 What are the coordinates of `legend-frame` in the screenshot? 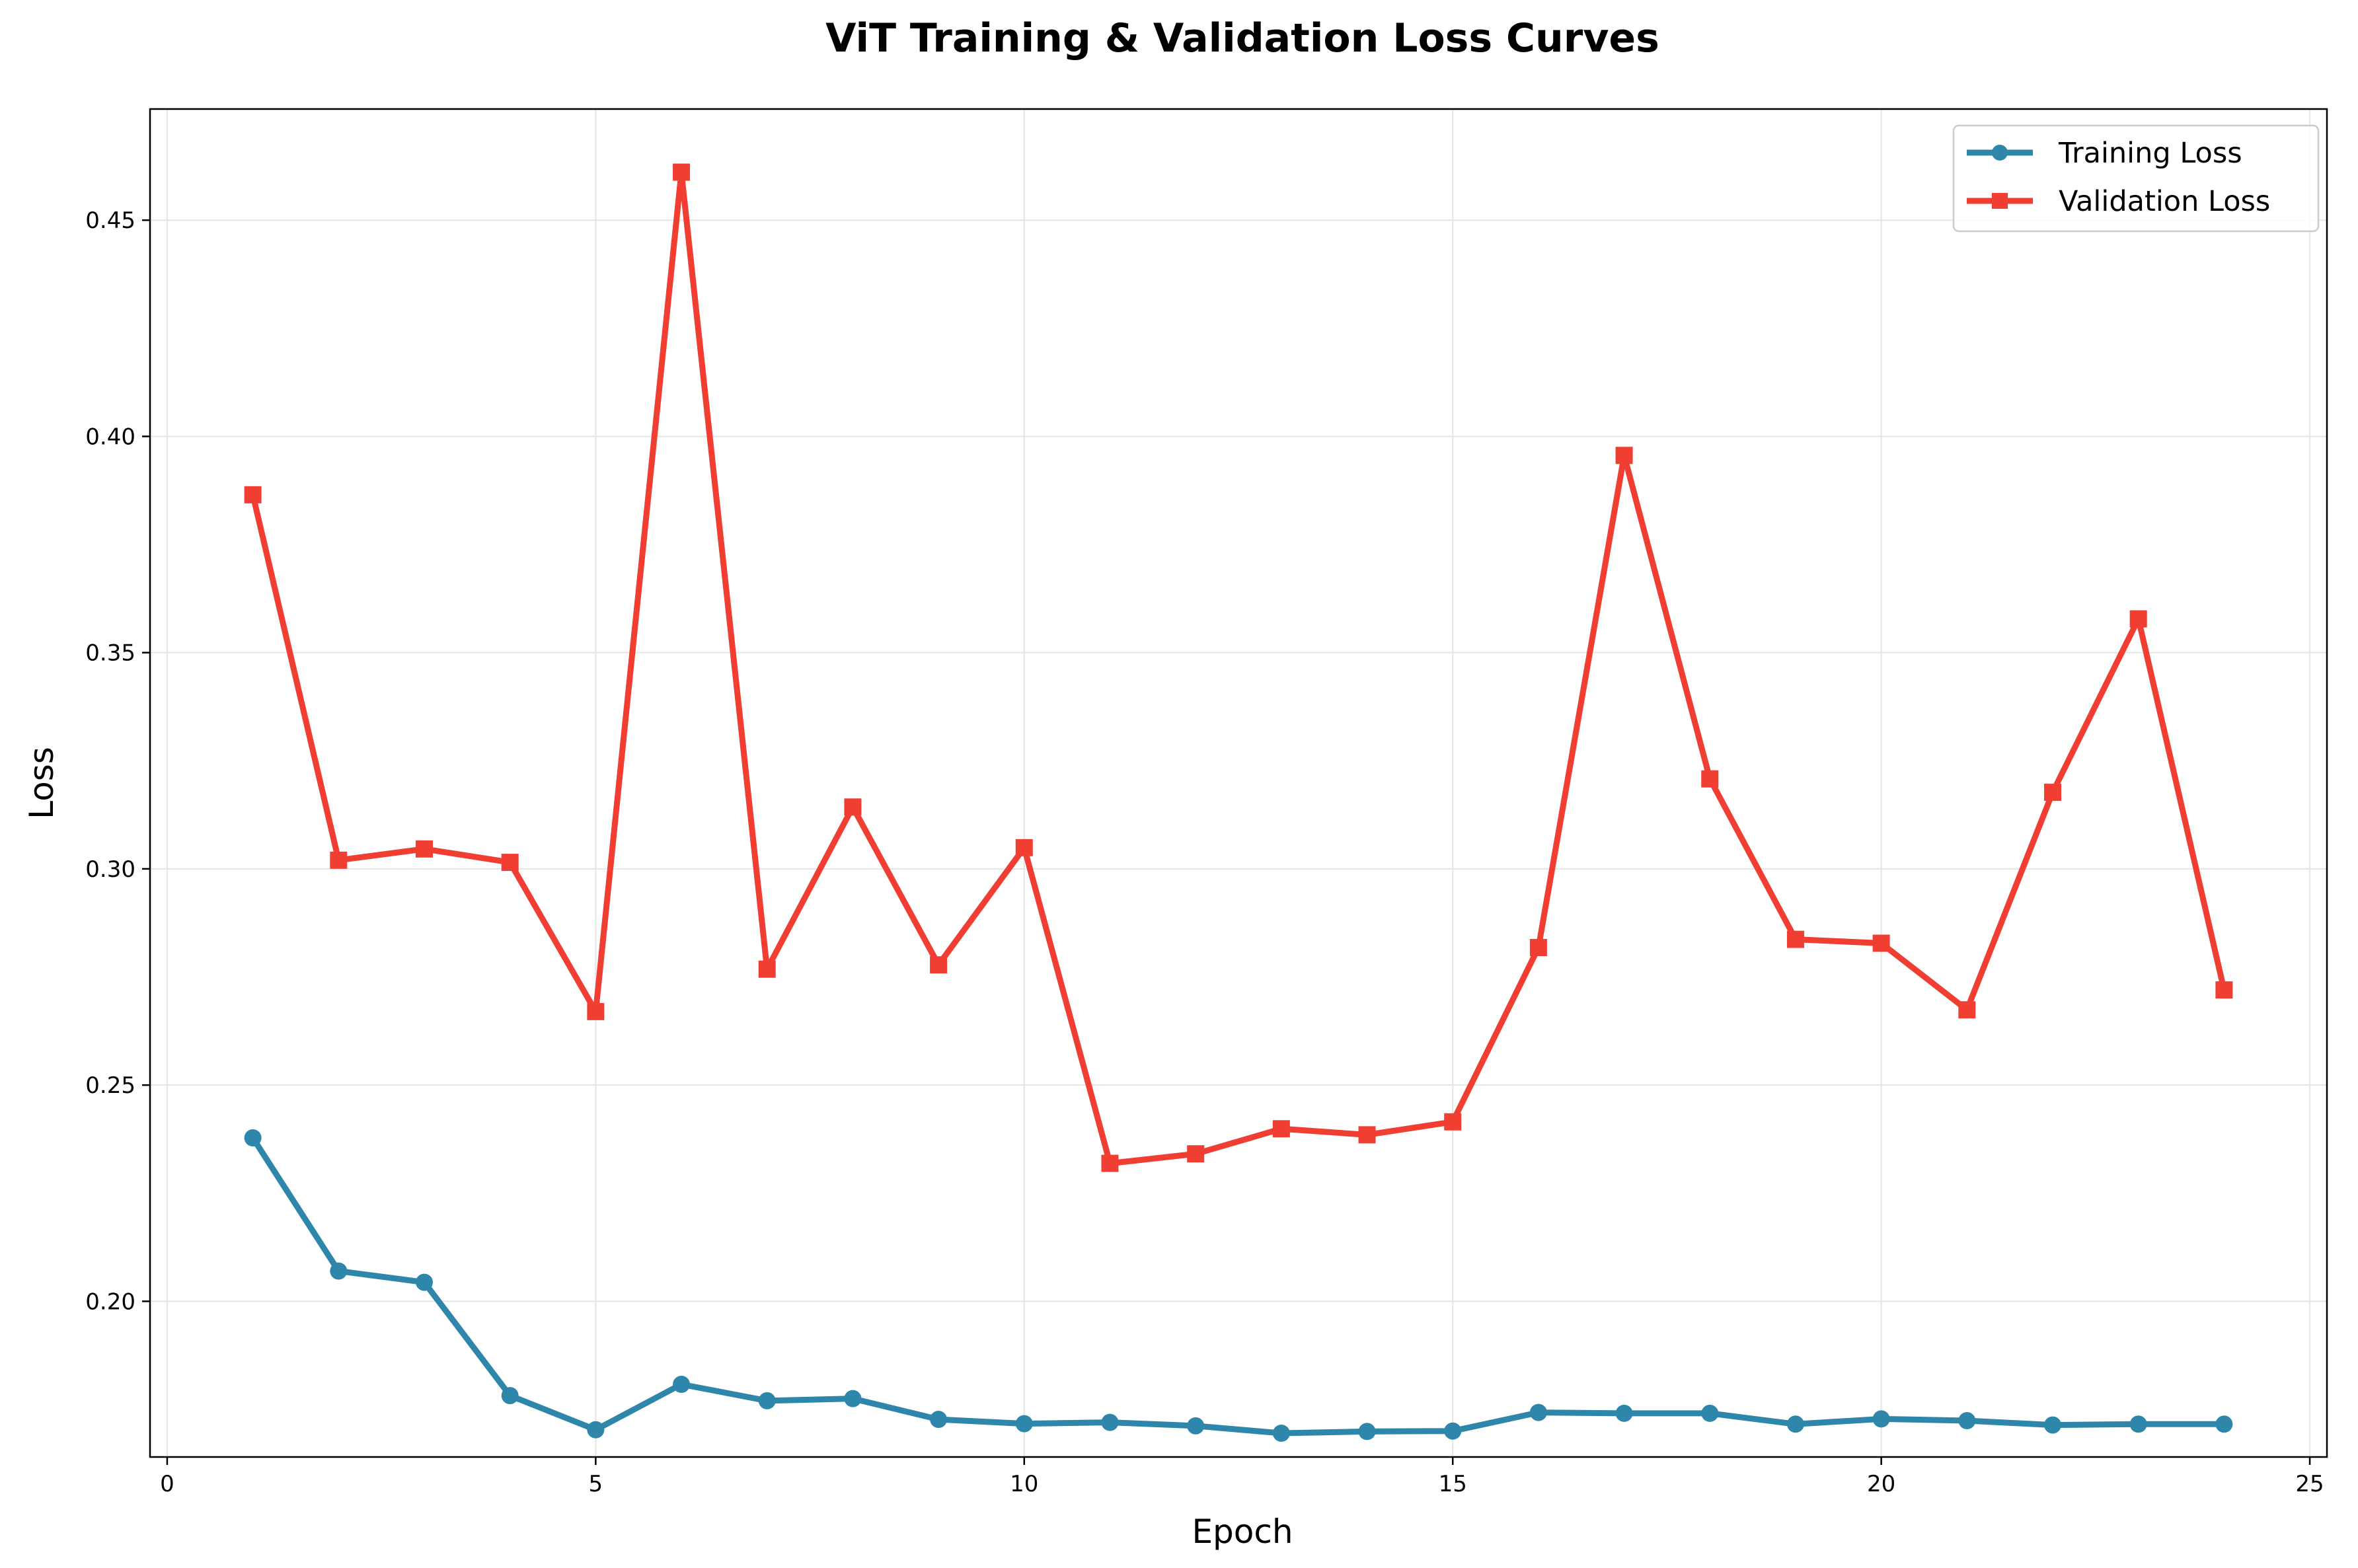 It's located at (2136, 178).